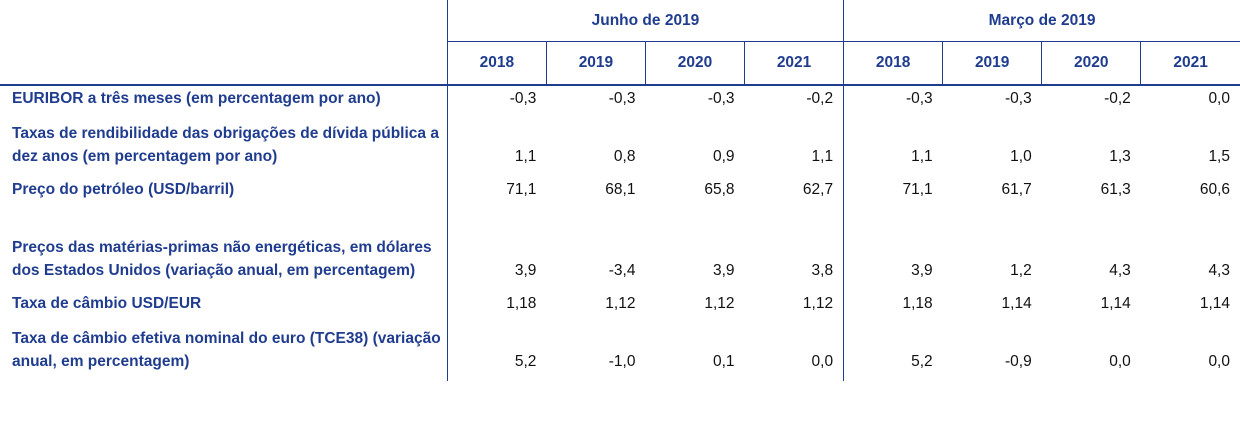  I want to click on cell-value: 0,8, so click(624, 156).